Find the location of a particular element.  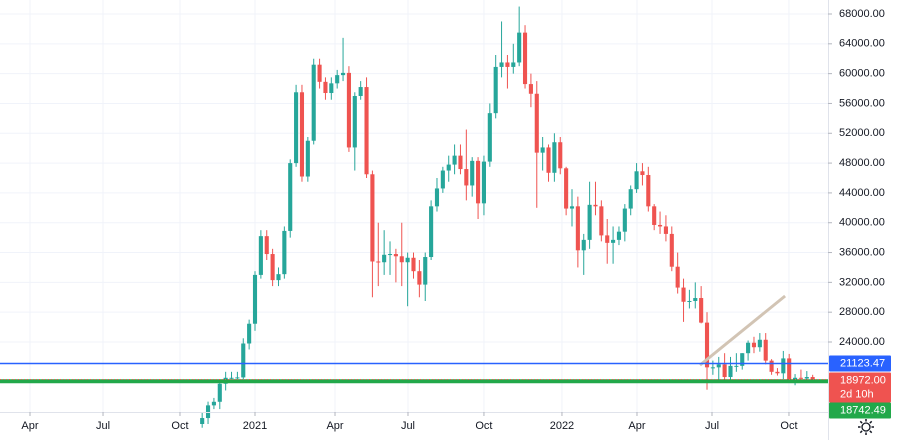

y-tick-label: 28000.00 is located at coordinates (862, 312).